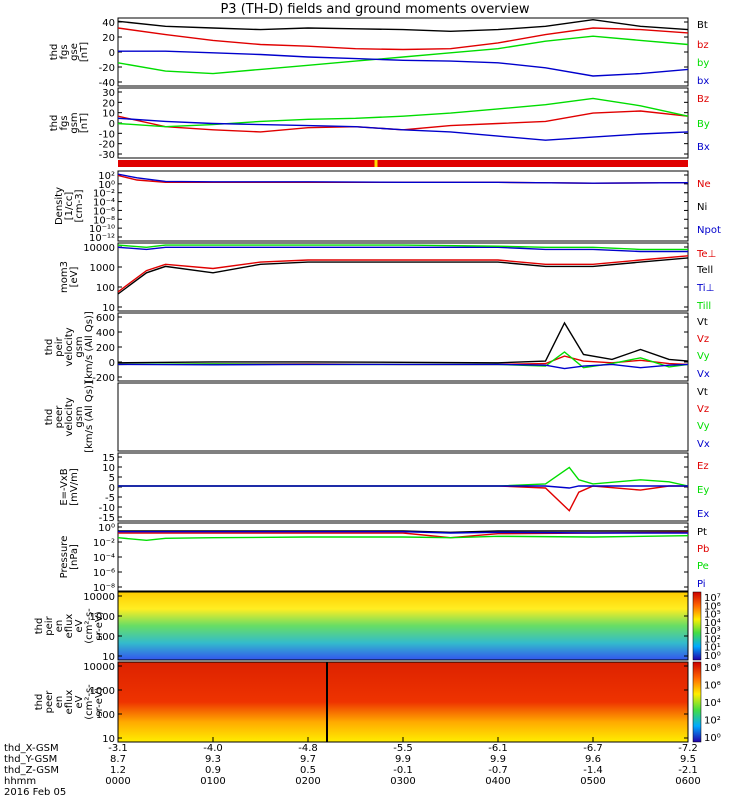  Describe the element at coordinates (31, 770) in the screenshot. I see `footer-row-label: thd_Z-GSM` at that location.